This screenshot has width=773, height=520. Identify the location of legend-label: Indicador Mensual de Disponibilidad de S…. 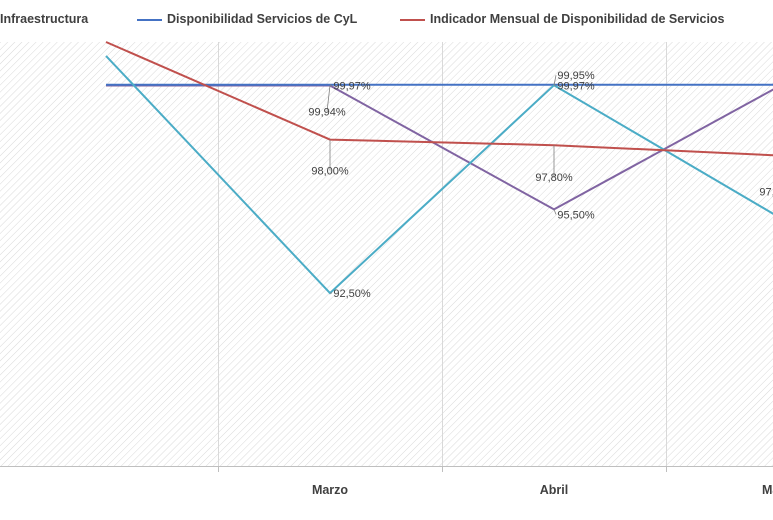
(577, 19).